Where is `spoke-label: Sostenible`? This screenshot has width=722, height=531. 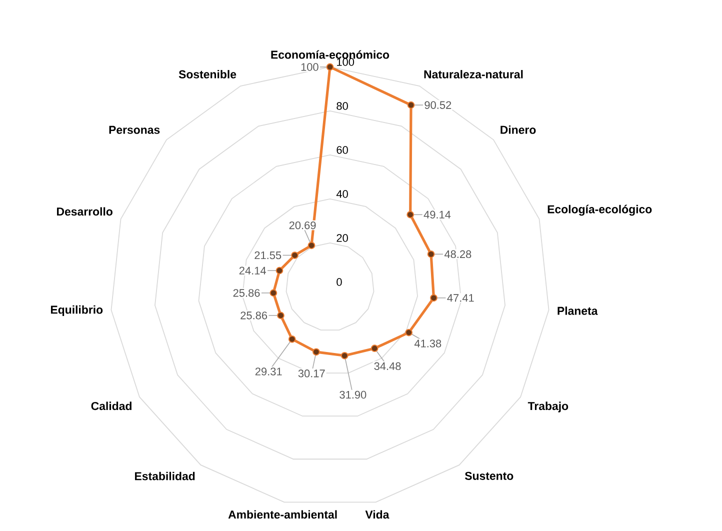 spoke-label: Sostenible is located at coordinates (207, 74).